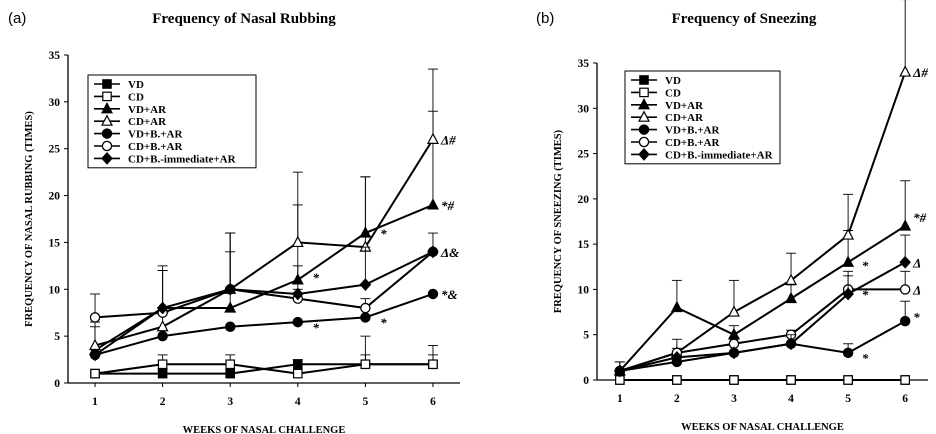 The image size is (936, 434). Describe the element at coordinates (17, 18) in the screenshot. I see `panel-label: (a)` at that location.